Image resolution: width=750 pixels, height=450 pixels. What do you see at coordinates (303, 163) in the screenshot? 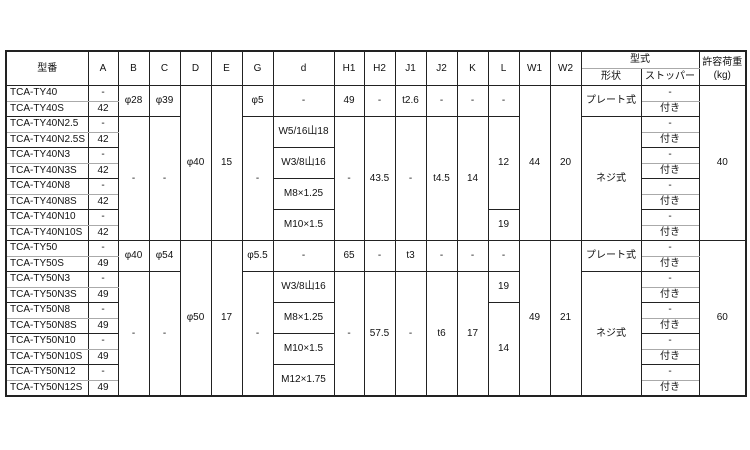
I see `table-cell: W3/8山16` at bounding box center [303, 163].